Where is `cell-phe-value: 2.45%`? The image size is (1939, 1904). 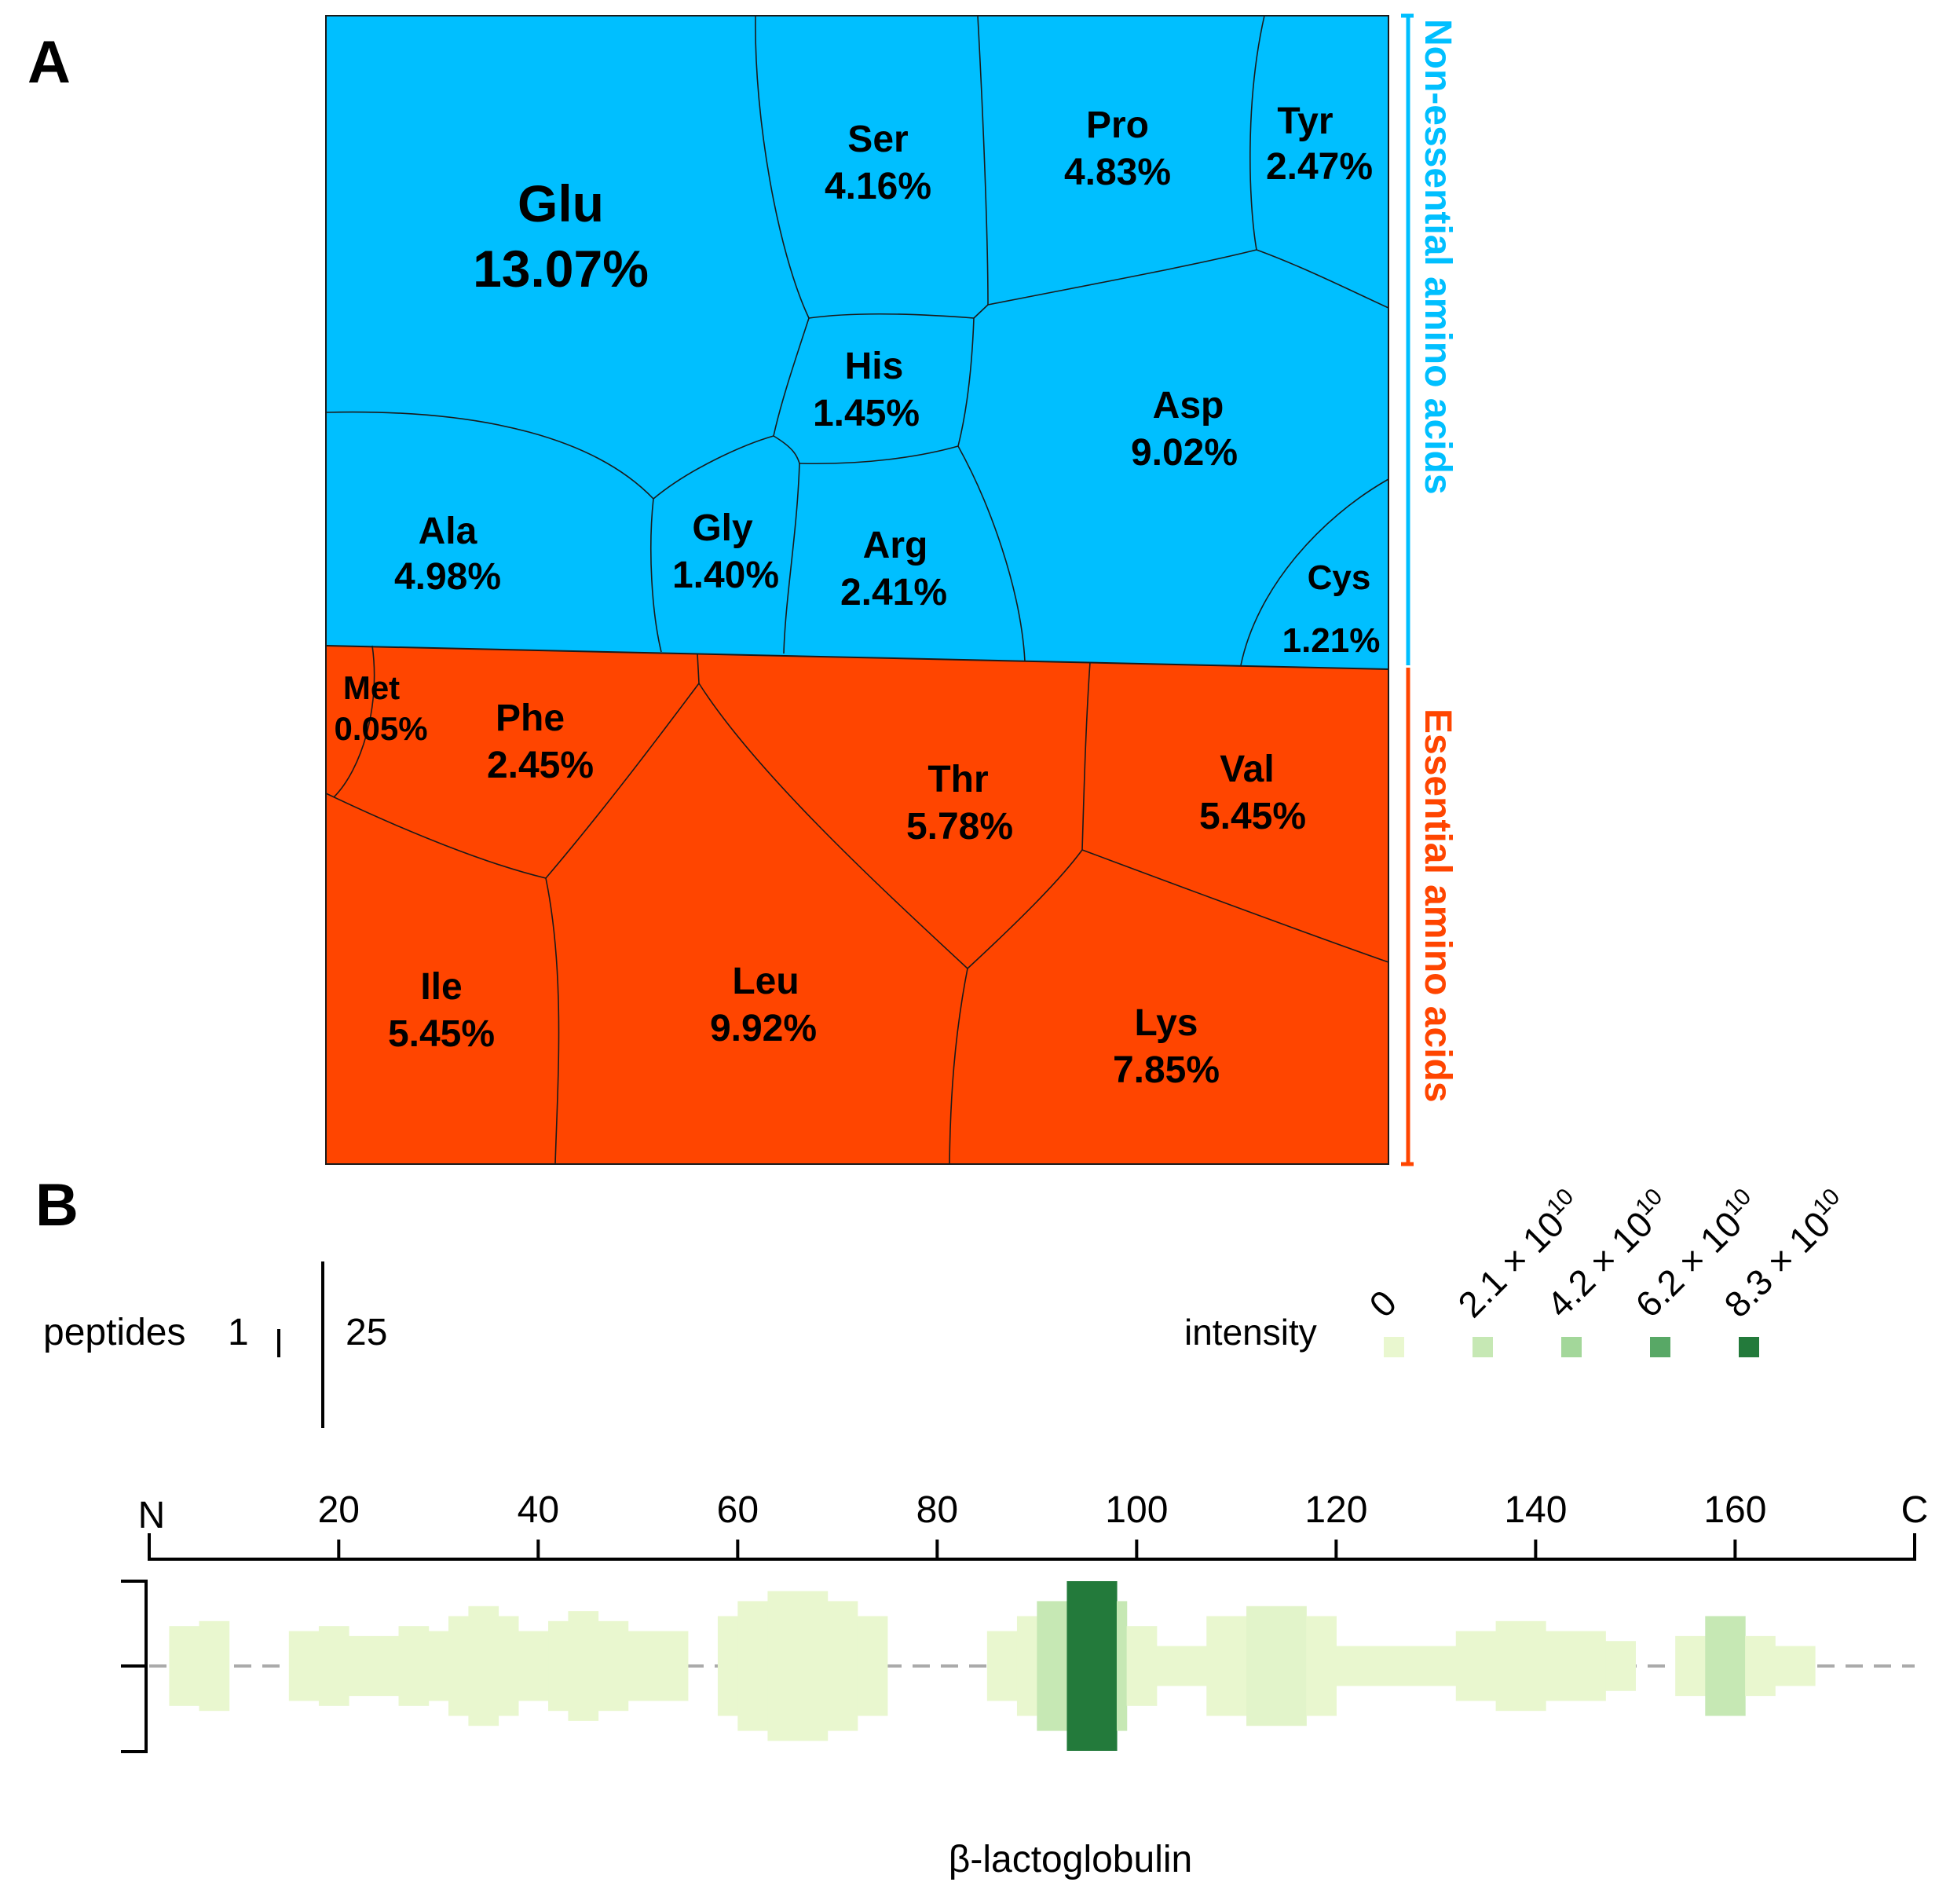 cell-phe-value: 2.45% is located at coordinates (541, 765).